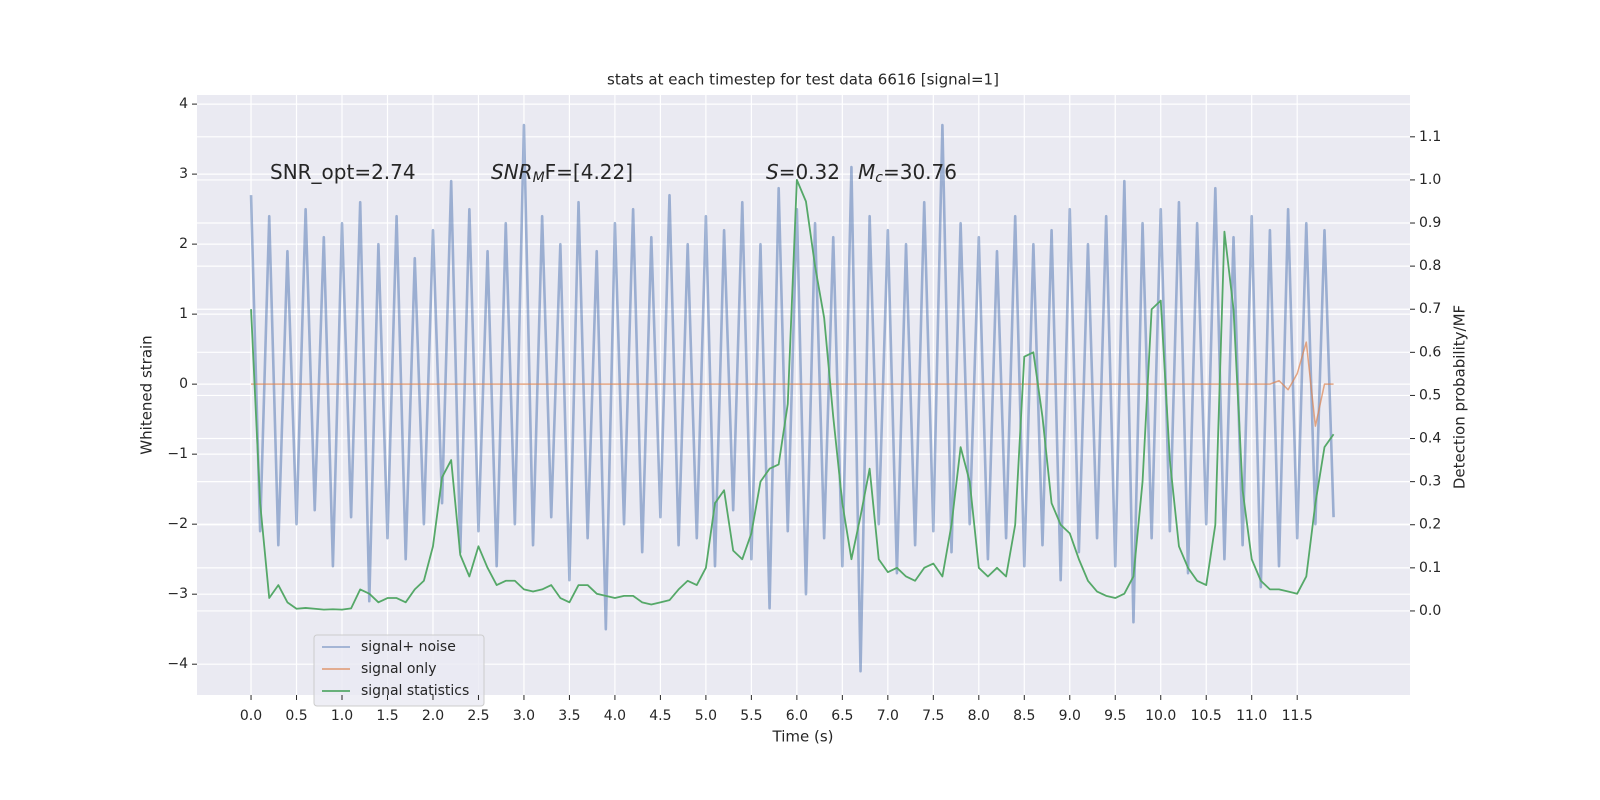  Describe the element at coordinates (1430, 482) in the screenshot. I see `y2-tick-label: 0.3` at that location.